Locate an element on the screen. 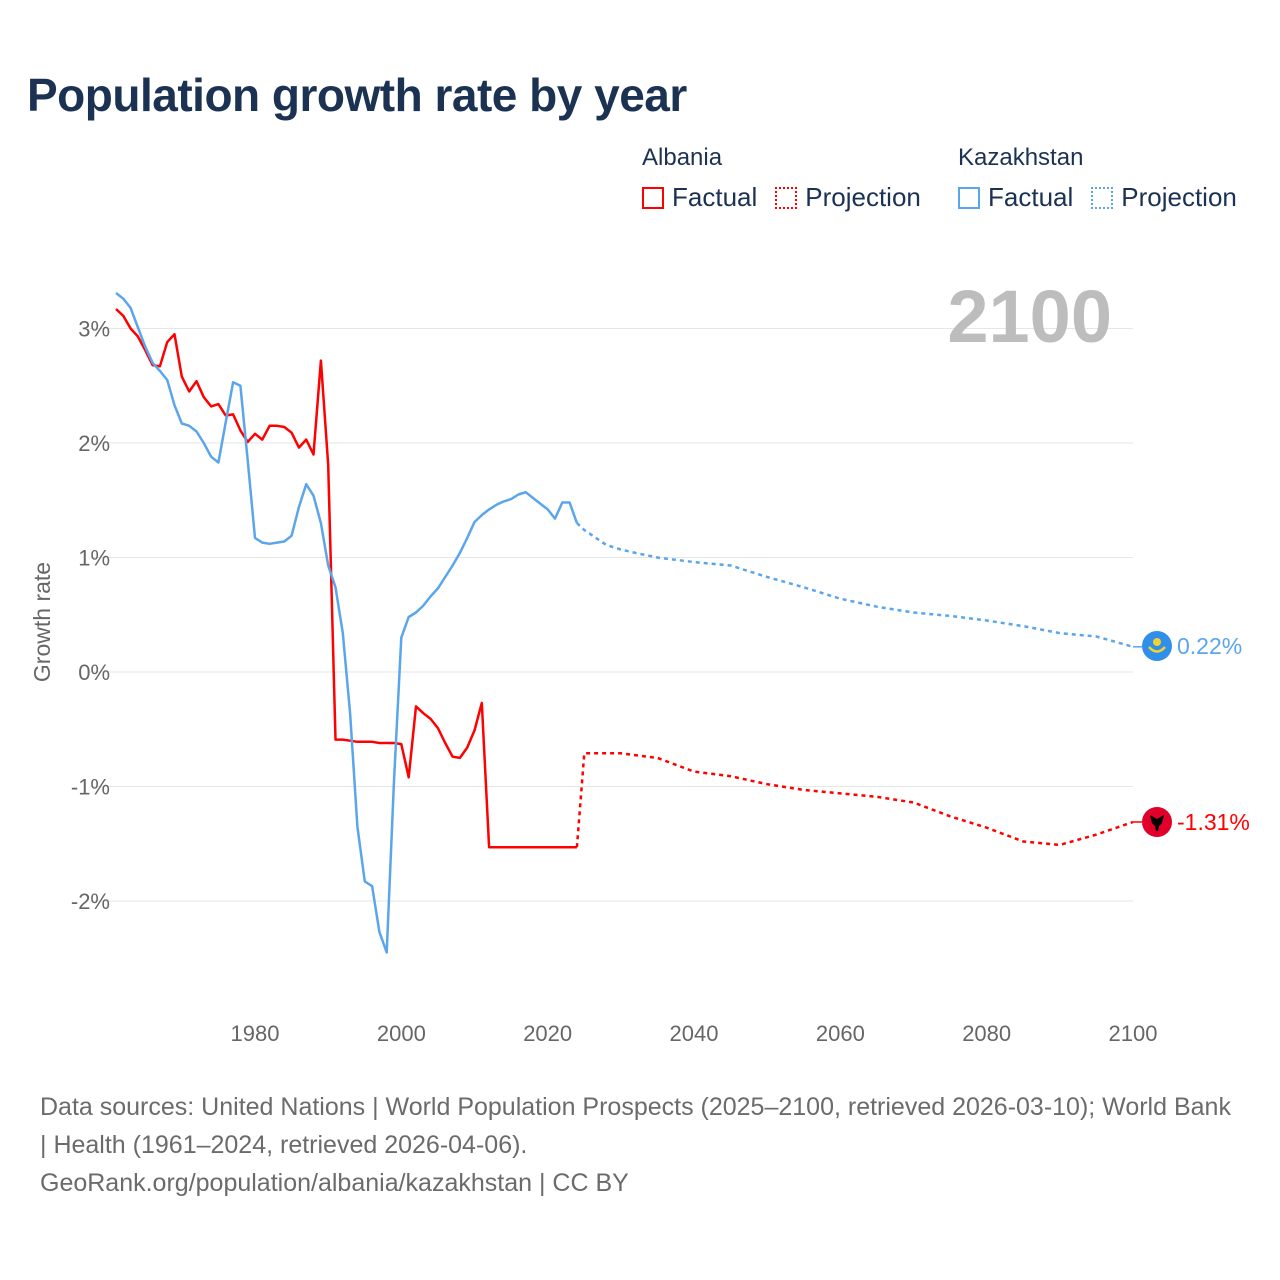  y-tick-label: 3% is located at coordinates (94, 329).